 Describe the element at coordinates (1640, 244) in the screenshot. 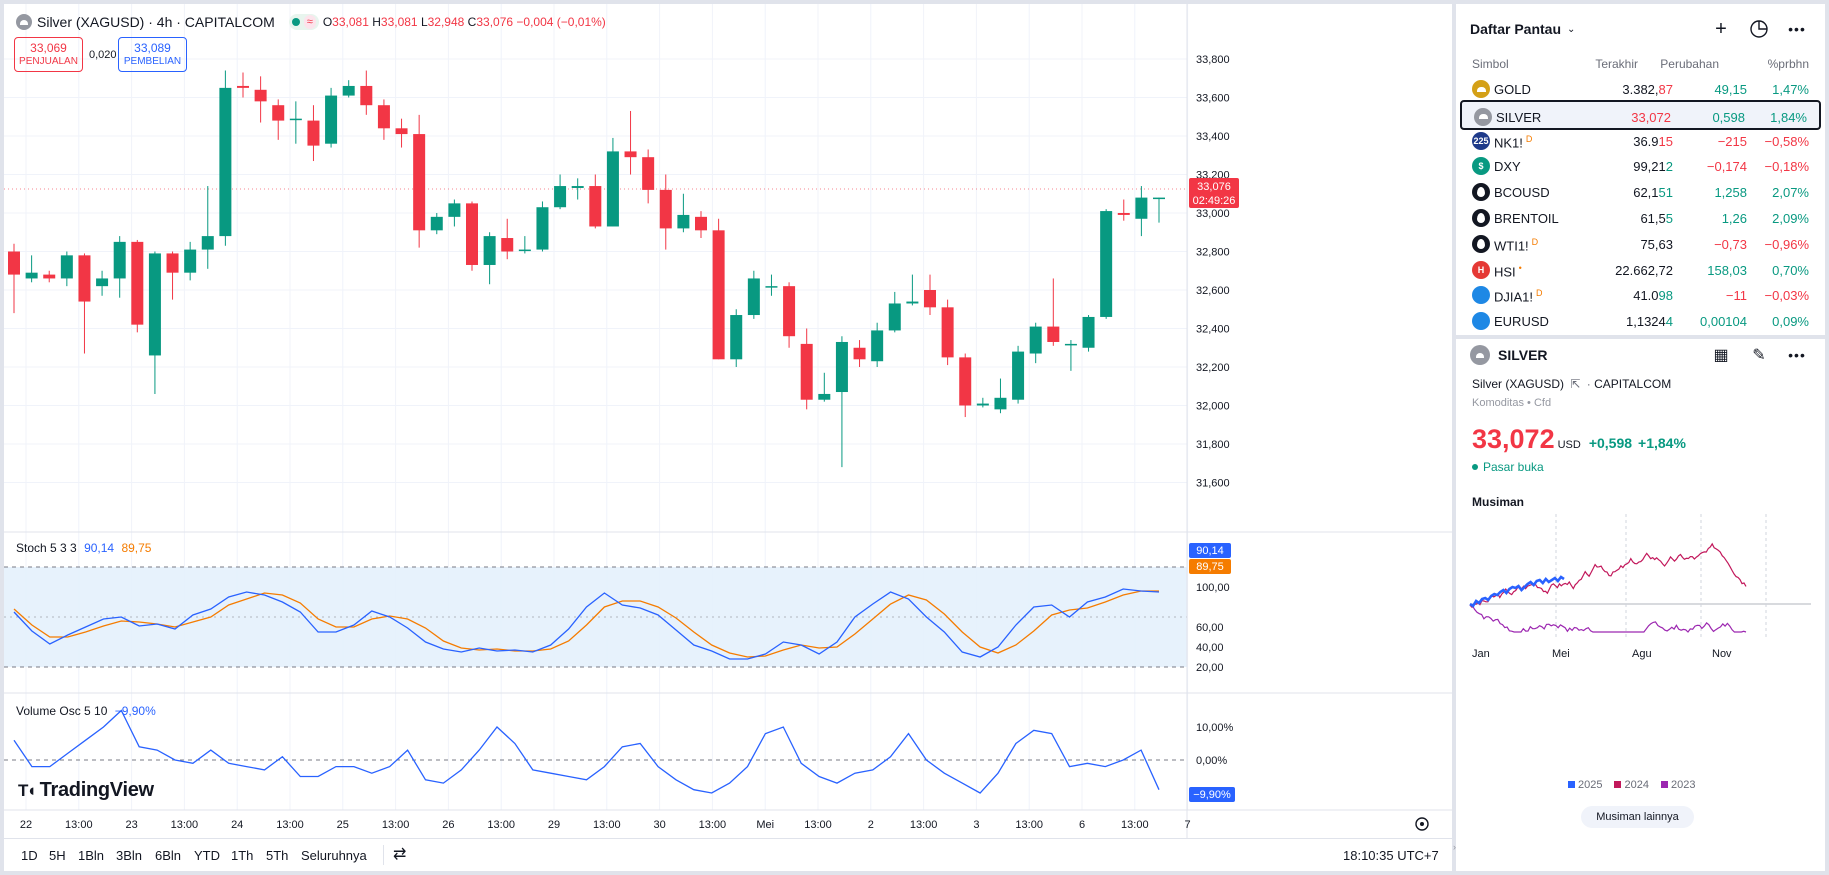

I see `watchlist-row-wti1: WTI1! D 75,63 −0,73 −0,96%` at that location.